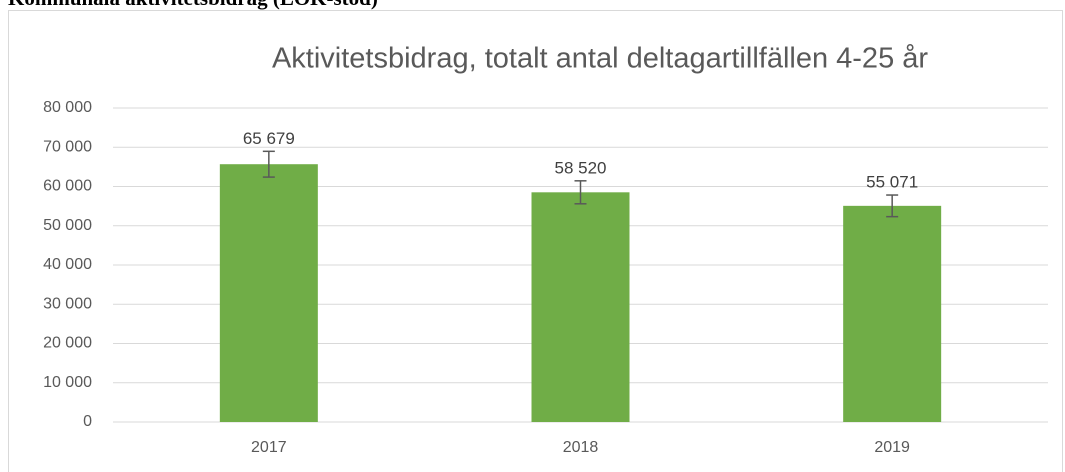  I want to click on y-tick-label: 80 000, so click(67, 107).